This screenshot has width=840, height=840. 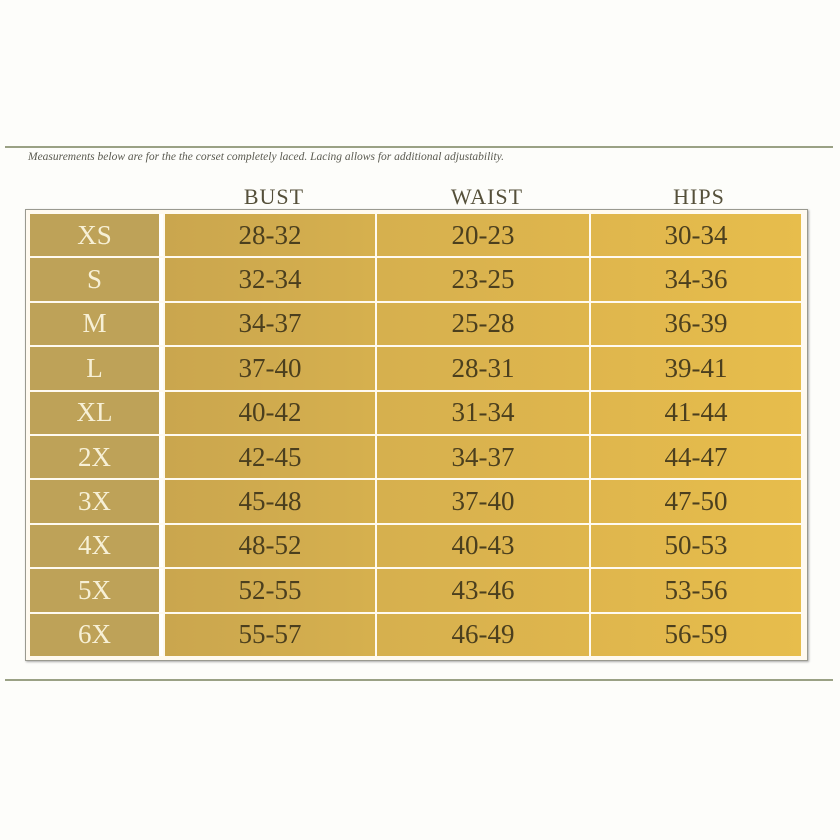 What do you see at coordinates (270, 279) in the screenshot?
I see `cell-bust: 32-34` at bounding box center [270, 279].